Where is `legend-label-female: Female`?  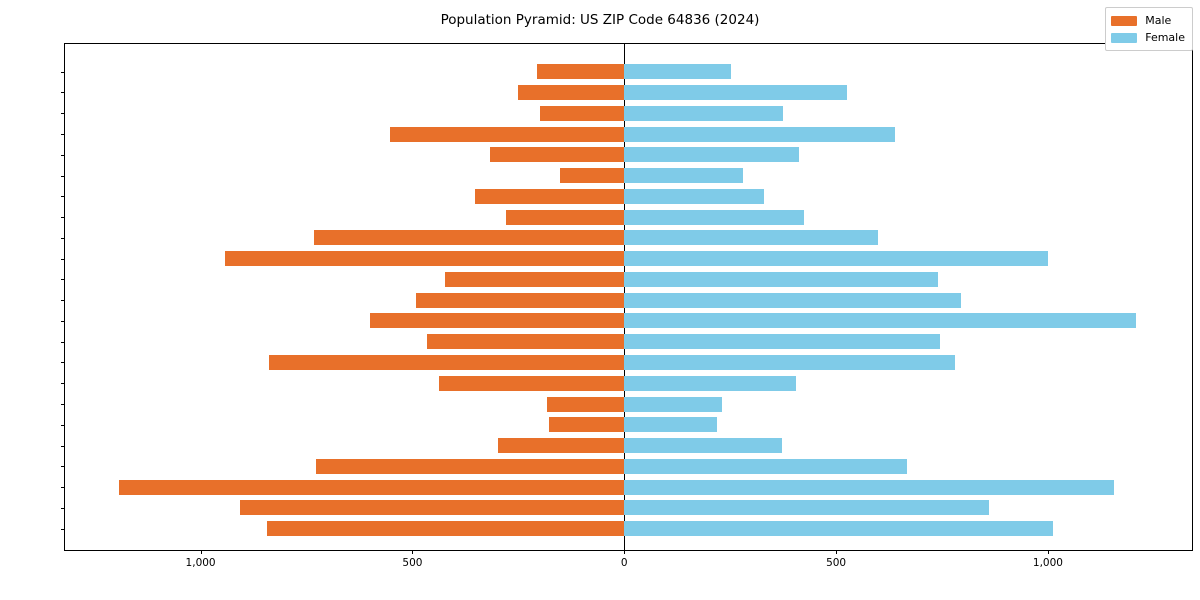 legend-label-female: Female is located at coordinates (1165, 37).